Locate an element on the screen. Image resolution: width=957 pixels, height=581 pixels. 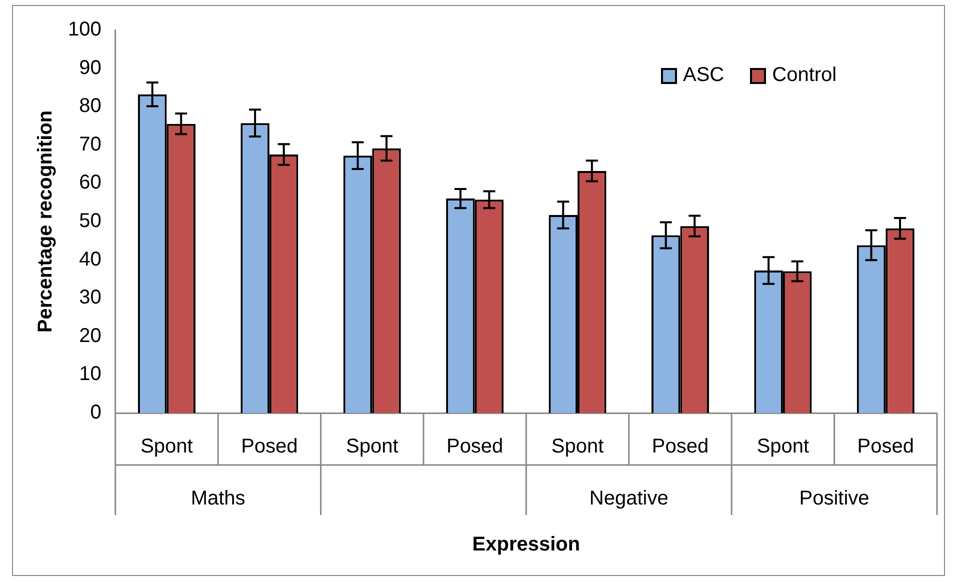
y-tick-label: 20 is located at coordinates (90, 335).